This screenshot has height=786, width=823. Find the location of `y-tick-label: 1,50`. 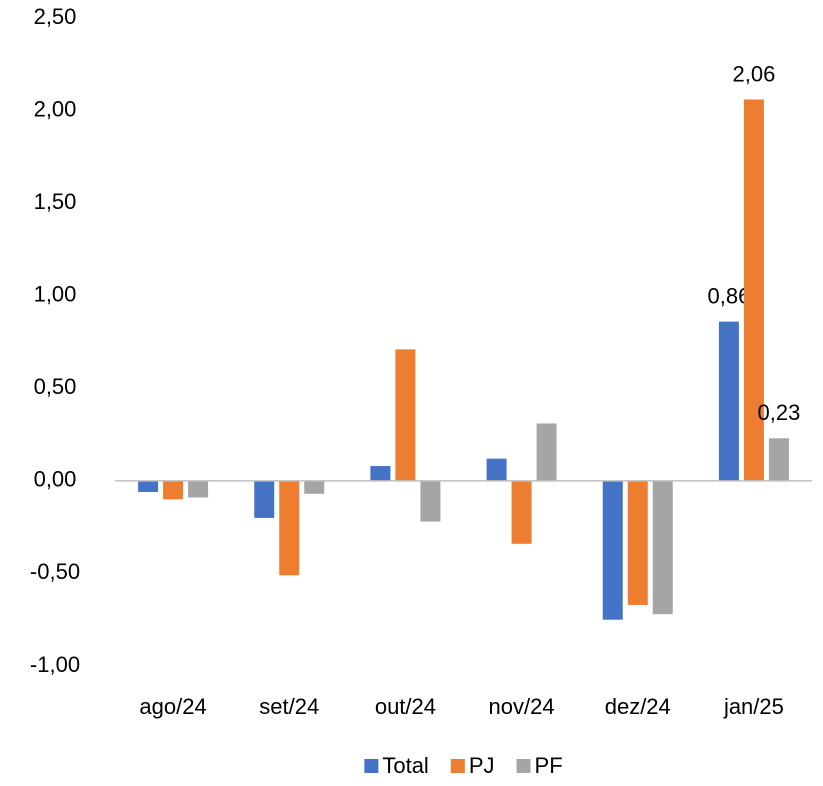

y-tick-label: 1,50 is located at coordinates (55, 201).